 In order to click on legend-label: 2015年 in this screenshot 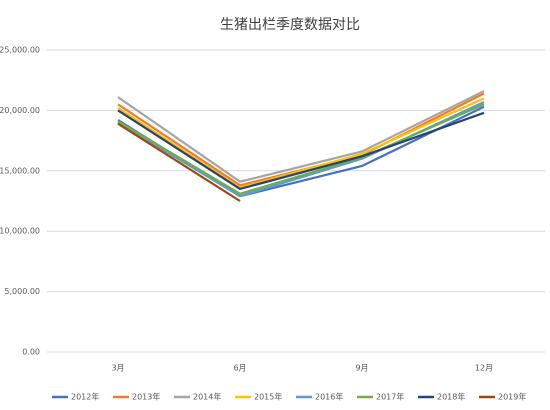, I will do `click(268, 397)`.